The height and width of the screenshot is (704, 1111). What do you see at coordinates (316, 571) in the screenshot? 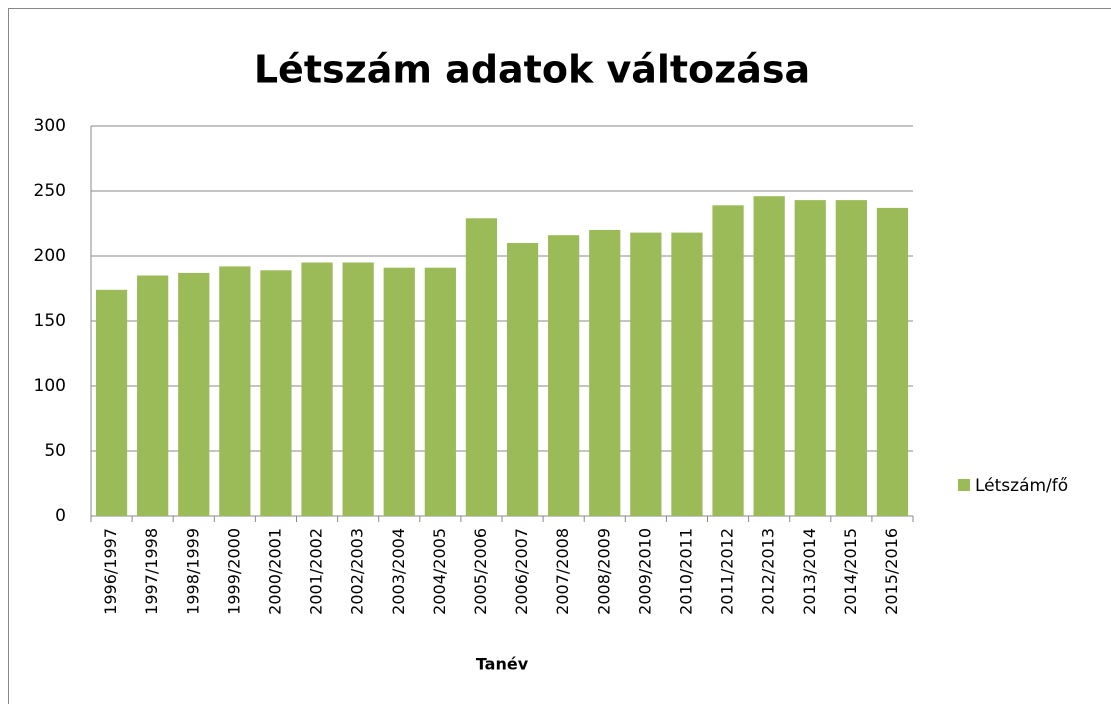
I see `x-tick-label: 2001/2002` at bounding box center [316, 571].